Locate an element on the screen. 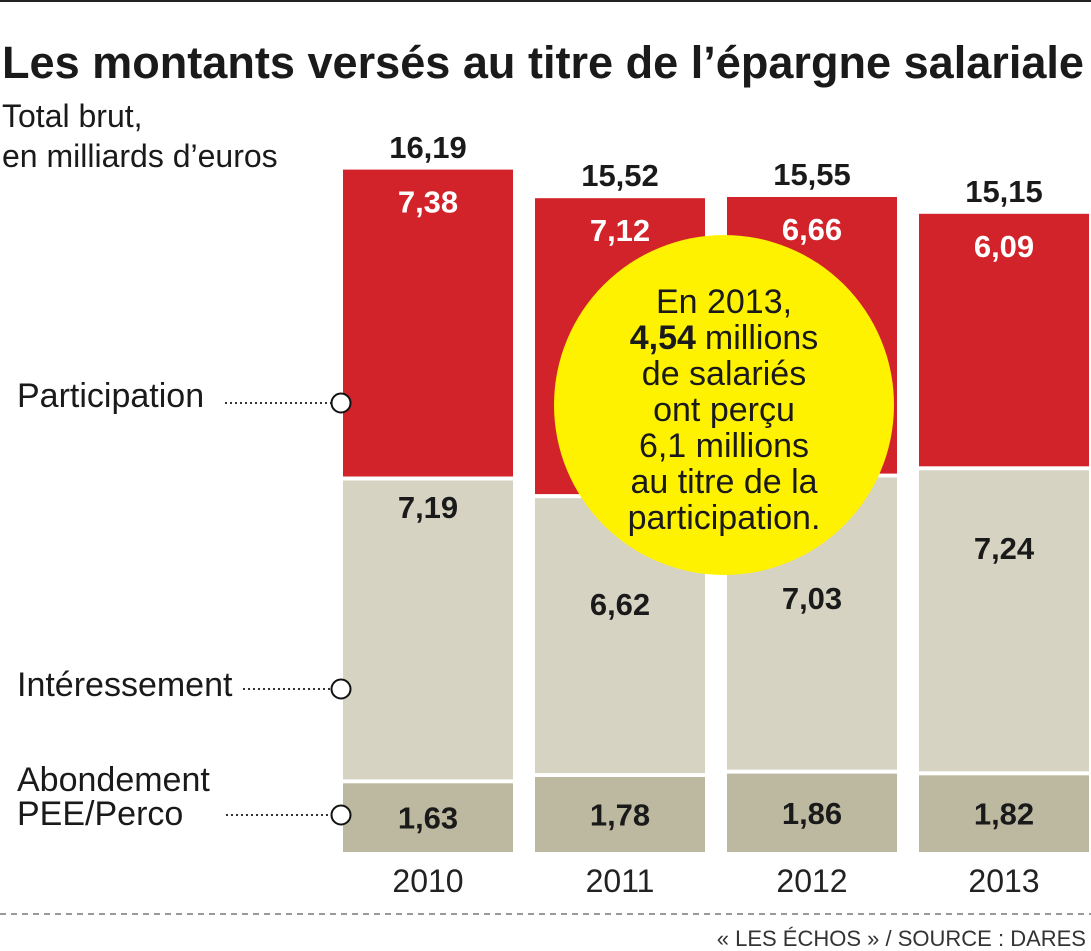  bar-participation-2013 is located at coordinates (1004, 340).